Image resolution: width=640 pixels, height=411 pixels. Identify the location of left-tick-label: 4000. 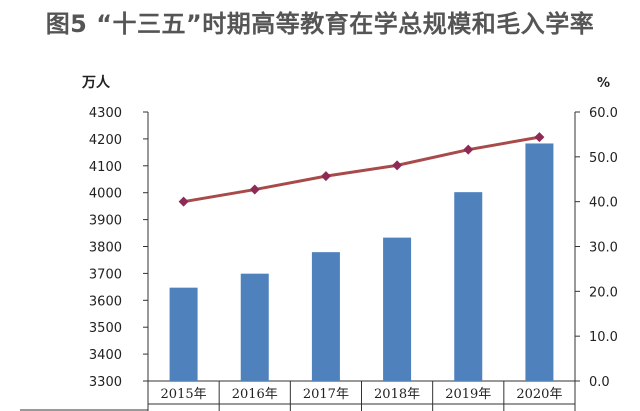
(105, 194).